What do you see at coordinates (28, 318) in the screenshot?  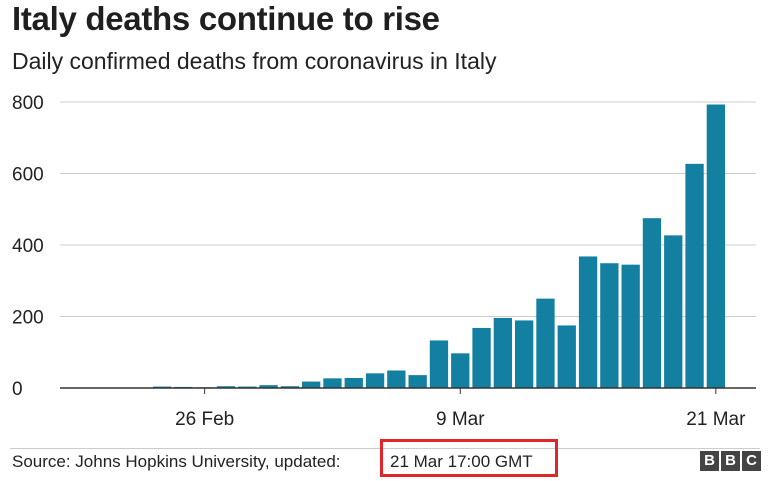 I see `y-tick-label: 200` at bounding box center [28, 318].